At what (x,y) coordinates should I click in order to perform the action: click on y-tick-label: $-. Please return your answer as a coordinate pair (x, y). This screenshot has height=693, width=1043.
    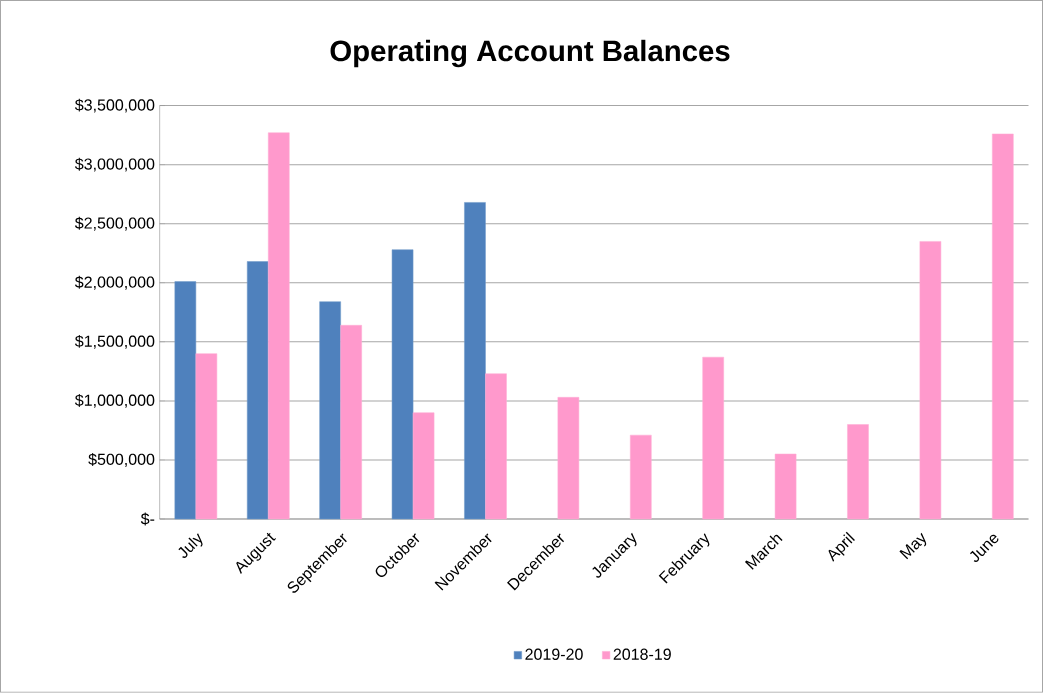
    Looking at the image, I should click on (147, 519).